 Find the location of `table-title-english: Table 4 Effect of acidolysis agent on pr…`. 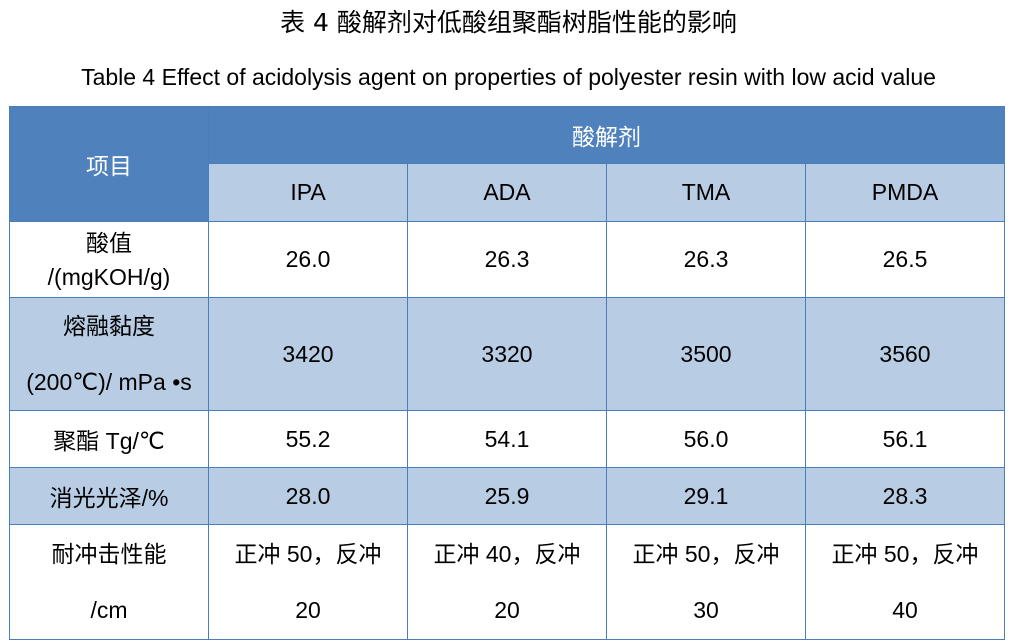

table-title-english: Table 4 Effect of acidolysis agent on pr… is located at coordinates (508, 77).